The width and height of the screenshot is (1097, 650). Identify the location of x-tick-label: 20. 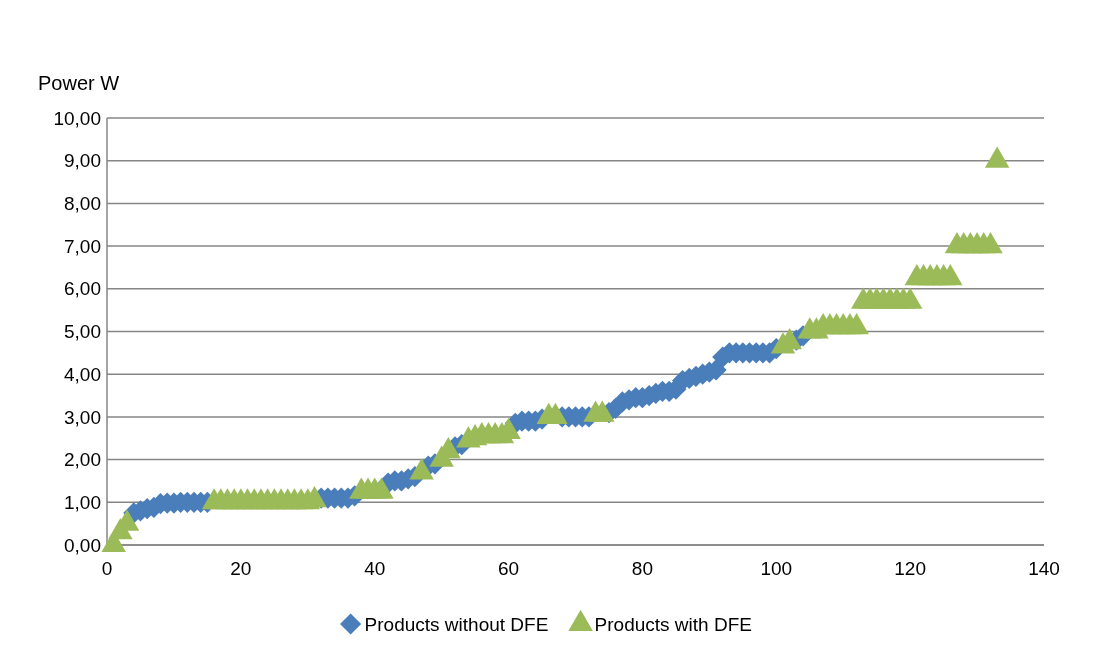
(241, 568).